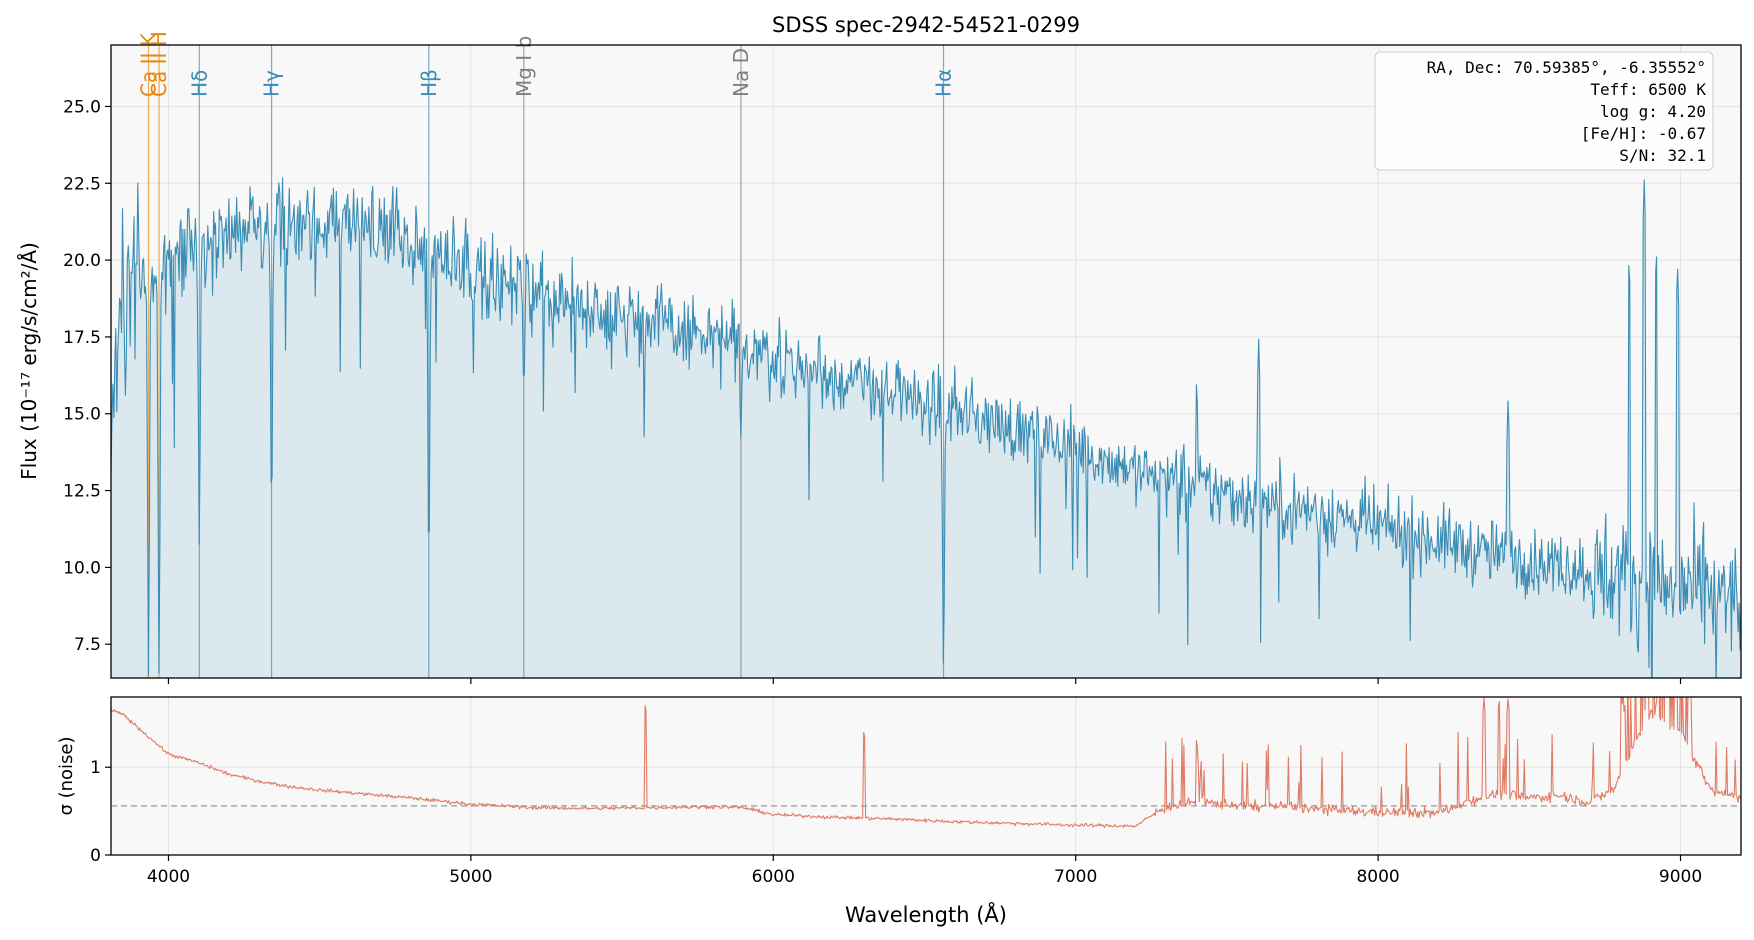 The image size is (1754, 940). I want to click on x-tick-label: 6000, so click(773, 877).